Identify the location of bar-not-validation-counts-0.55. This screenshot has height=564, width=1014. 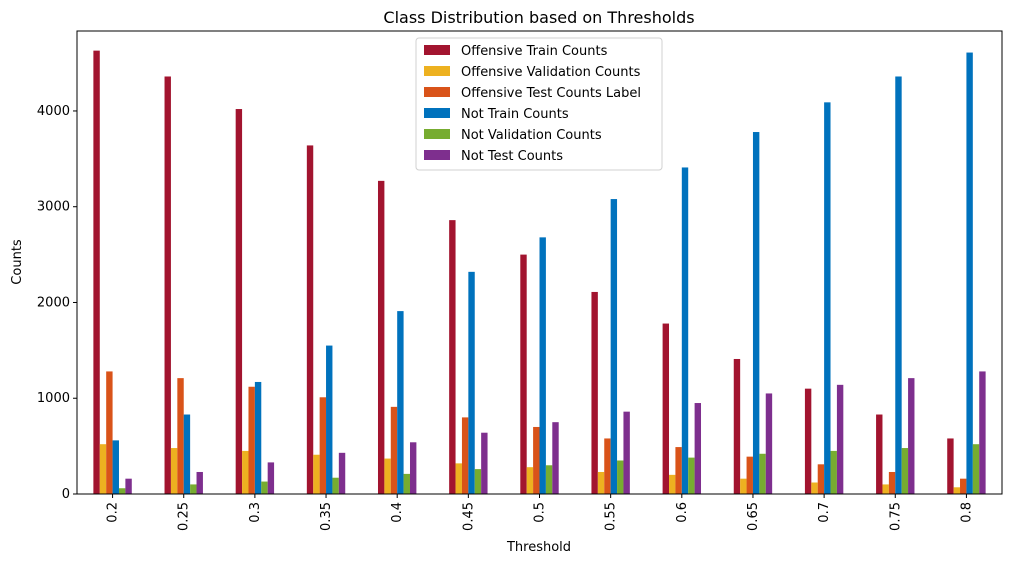
(620, 477).